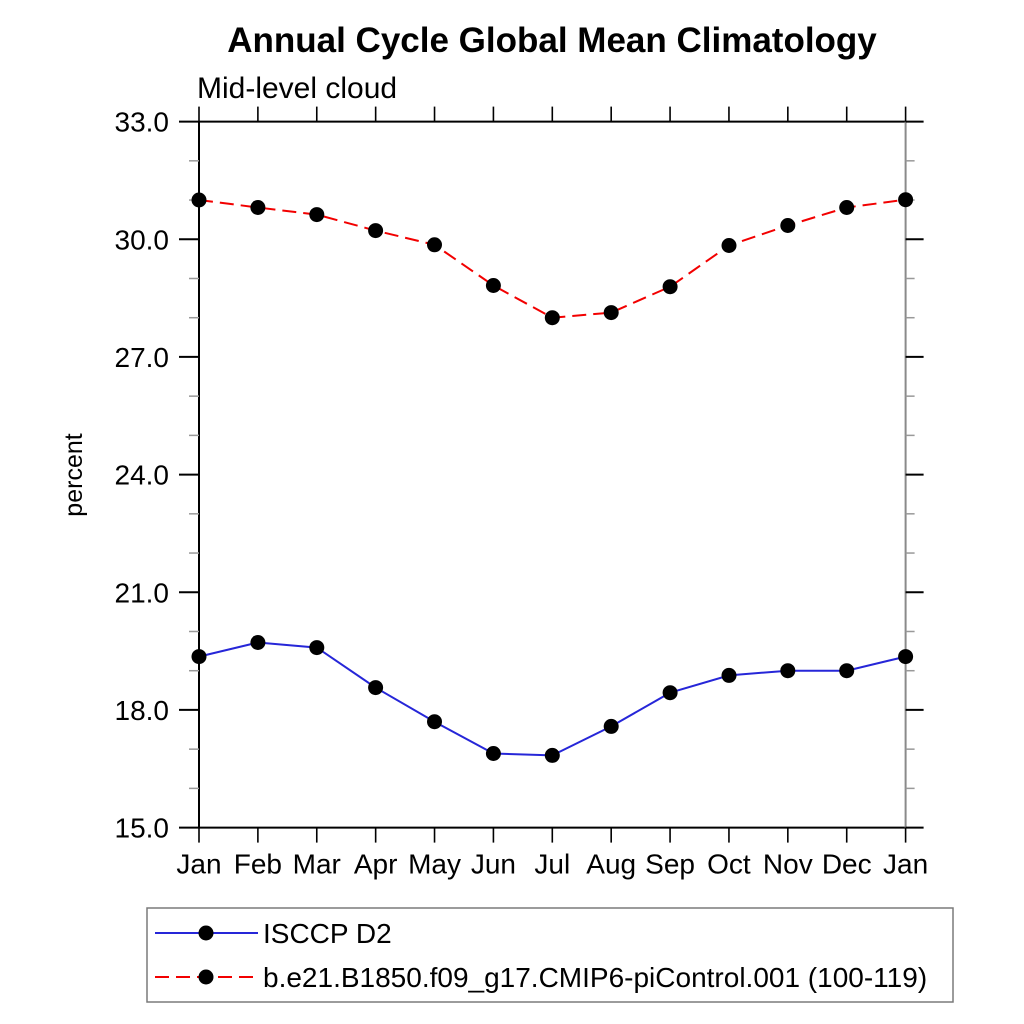 The image size is (1024, 1024). Describe the element at coordinates (434, 864) in the screenshot. I see `x-tick-label: May` at that location.